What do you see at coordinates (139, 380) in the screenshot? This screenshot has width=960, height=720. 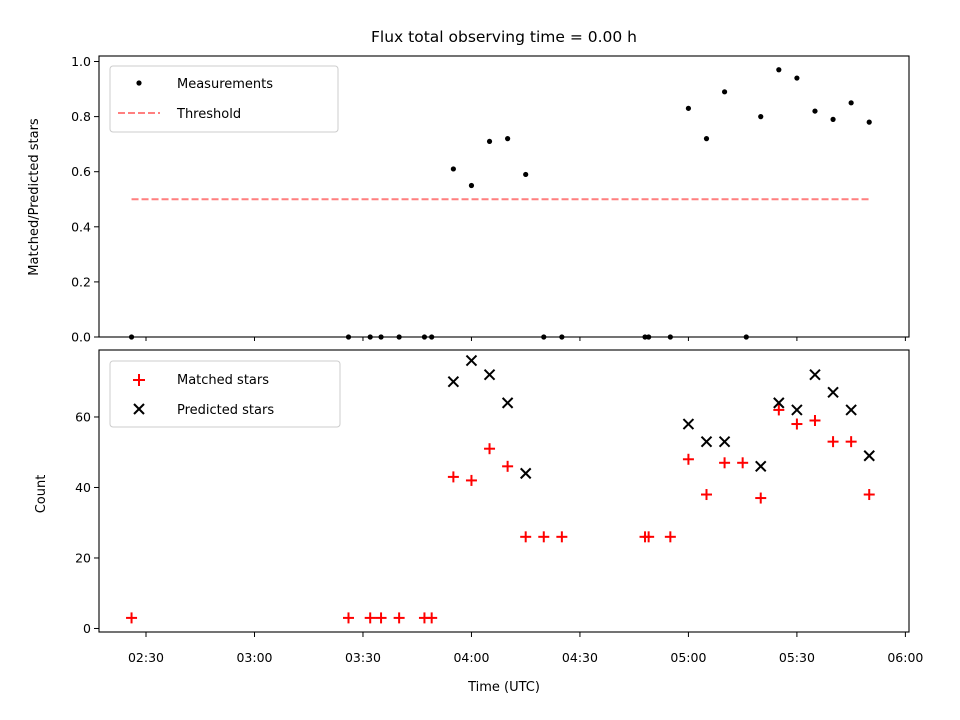 I see `legend-matched-marker` at bounding box center [139, 380].